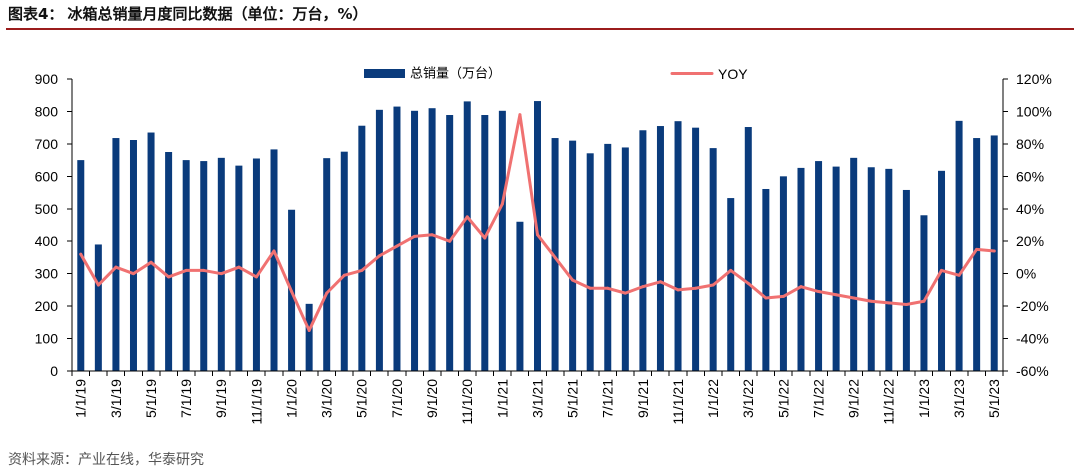  What do you see at coordinates (1032, 306) in the screenshot?
I see `right-axis-tick-label: -20%` at bounding box center [1032, 306].